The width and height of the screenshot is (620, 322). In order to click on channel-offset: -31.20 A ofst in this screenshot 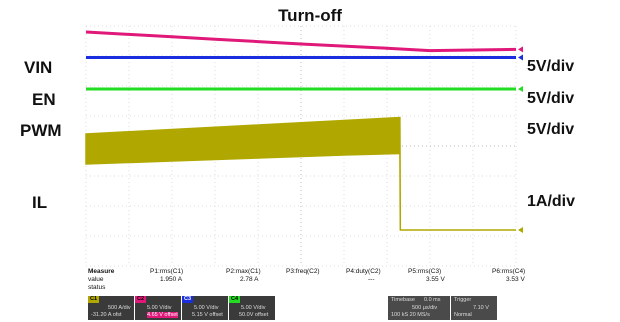, I will do `click(106, 315)`.